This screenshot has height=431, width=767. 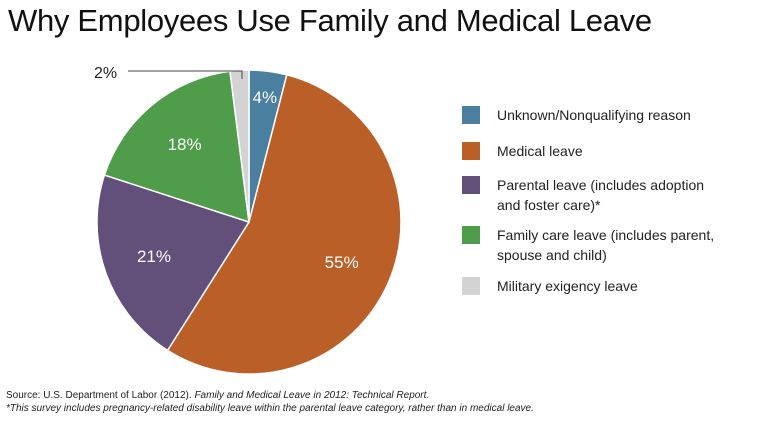 I want to click on callout-leader-line, so click(x=185, y=74).